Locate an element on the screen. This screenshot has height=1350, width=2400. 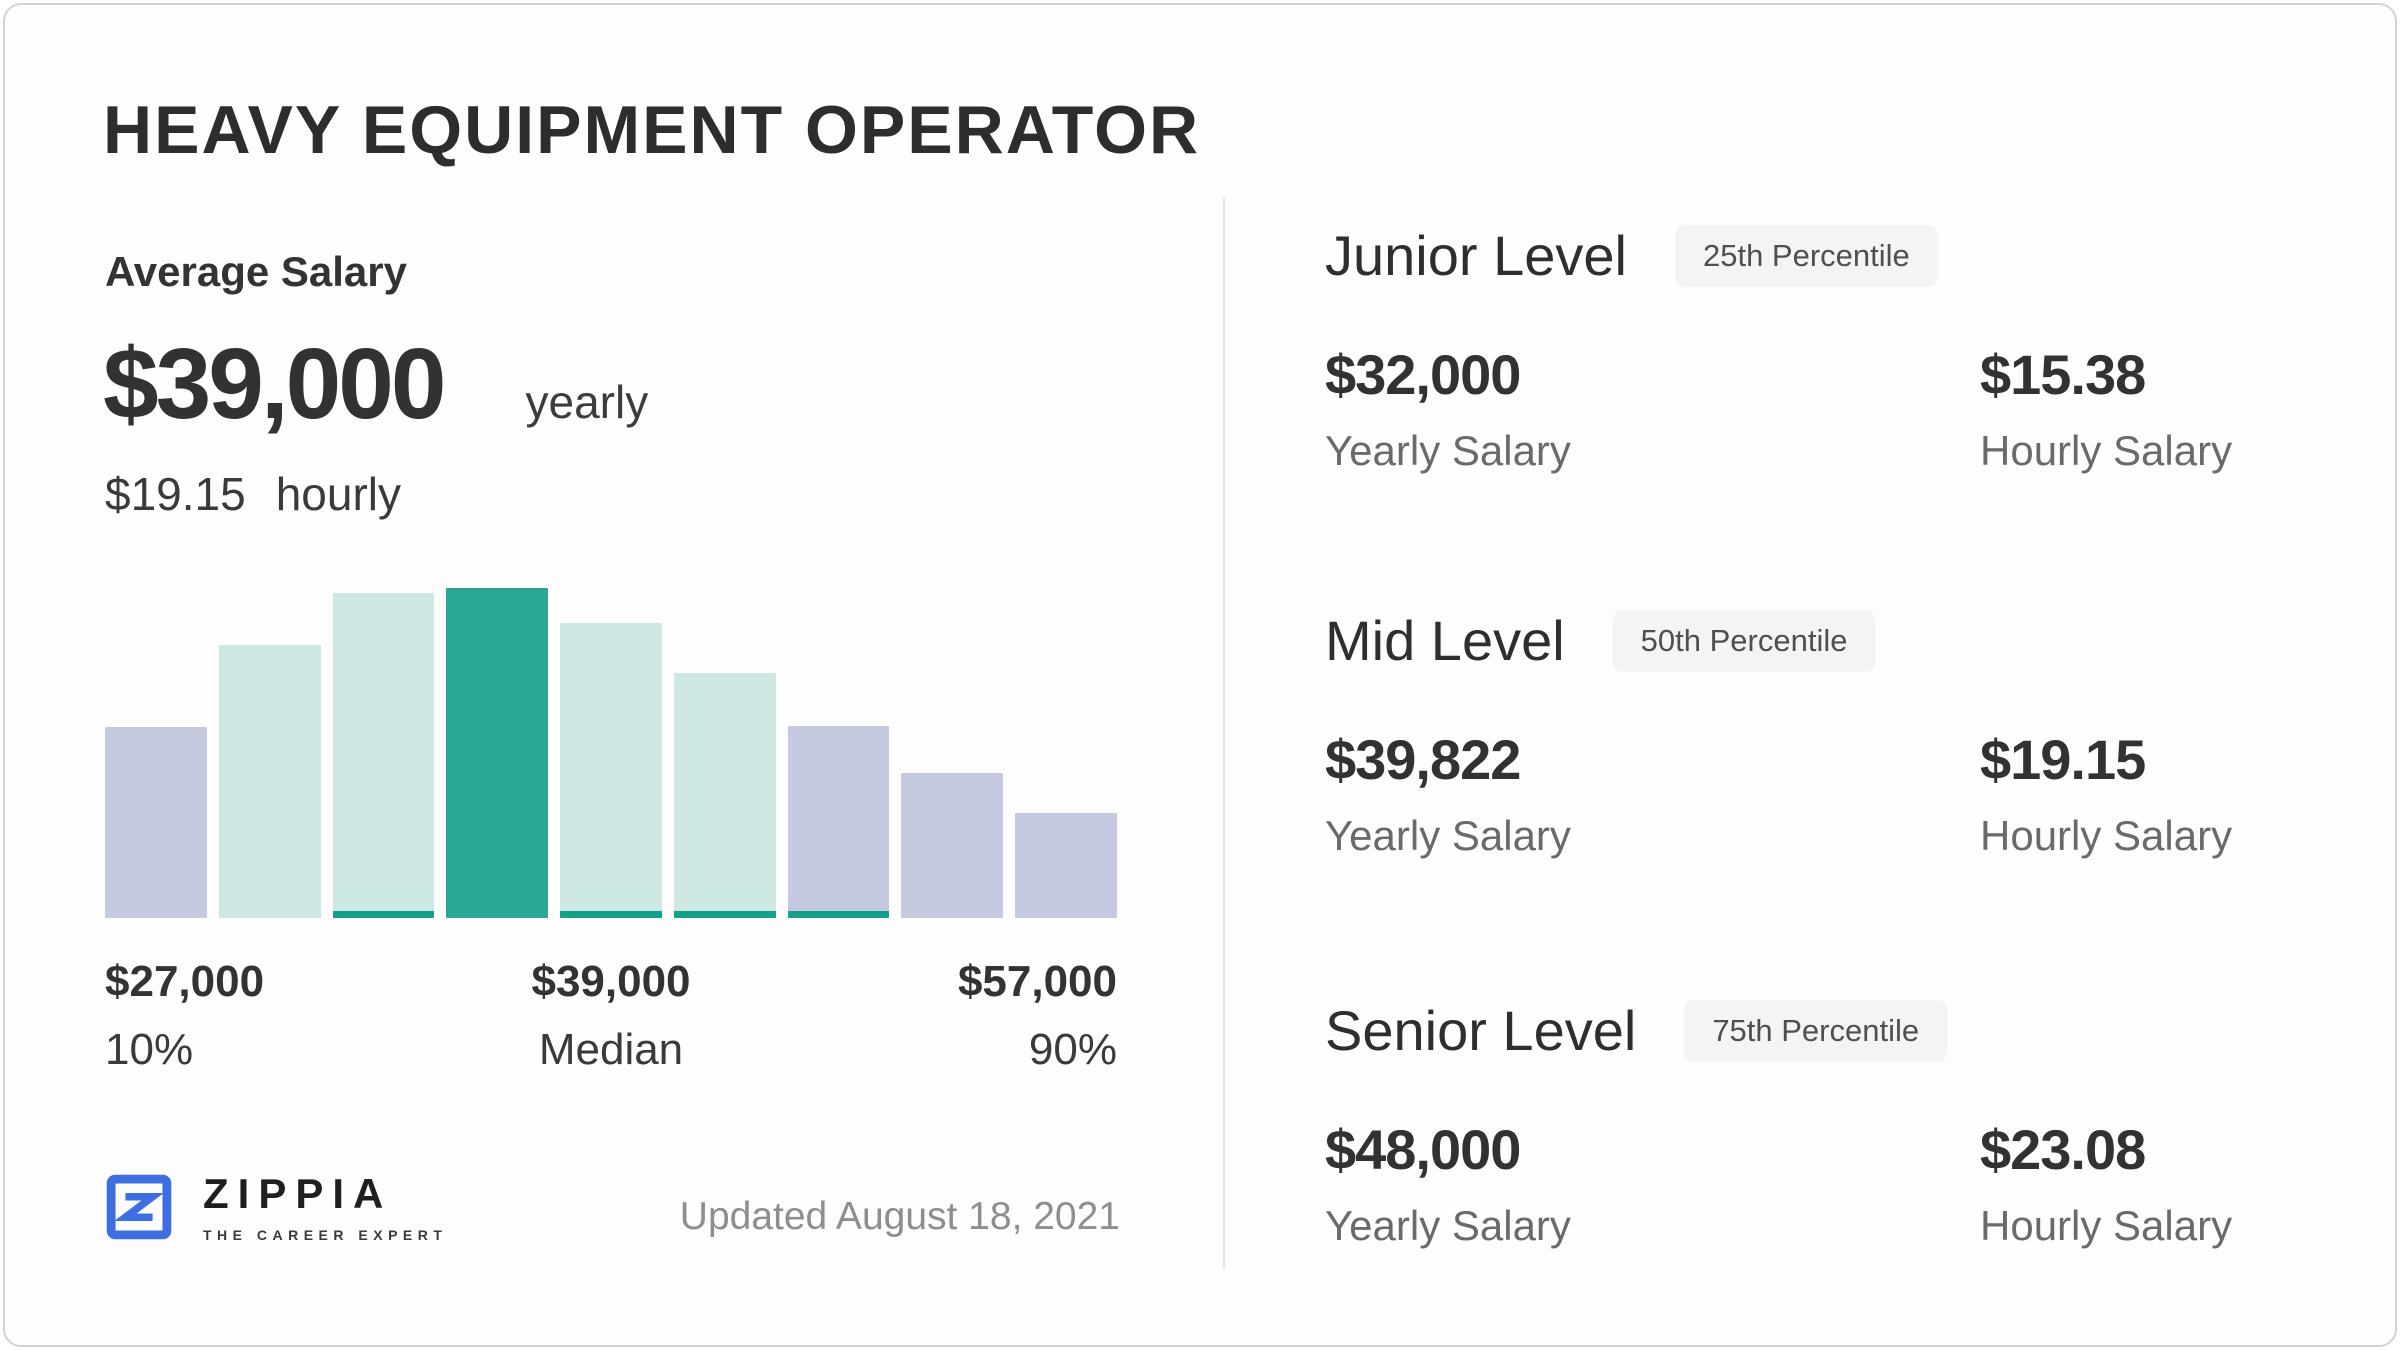
level-junior-yearly: $32,000 Yearly Salary is located at coordinates (1652, 408).